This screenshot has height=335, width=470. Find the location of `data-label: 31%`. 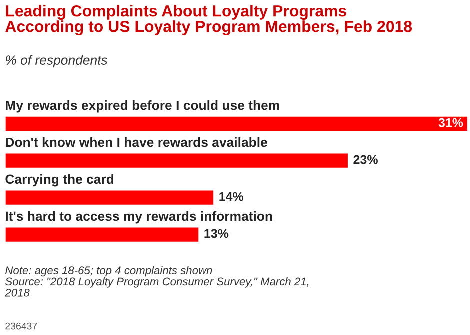

data-label: 31% is located at coordinates (451, 123).